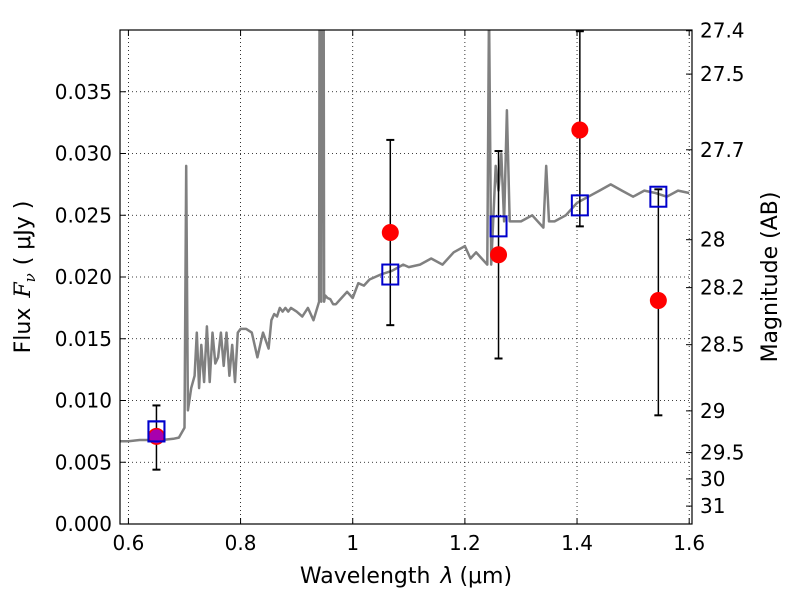 The width and height of the screenshot is (800, 604). I want to click on y-axis-ticks: 0.000 0.005 0.010 0.015 0.020 0.025 0.030 0.035, so click(90, 308).